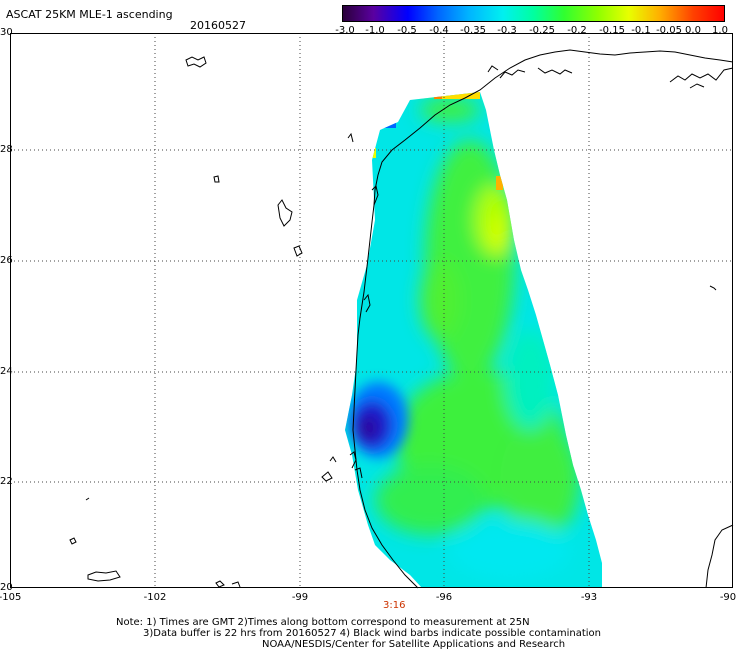  I want to click on pass-time-label: 3:16, so click(394, 605).